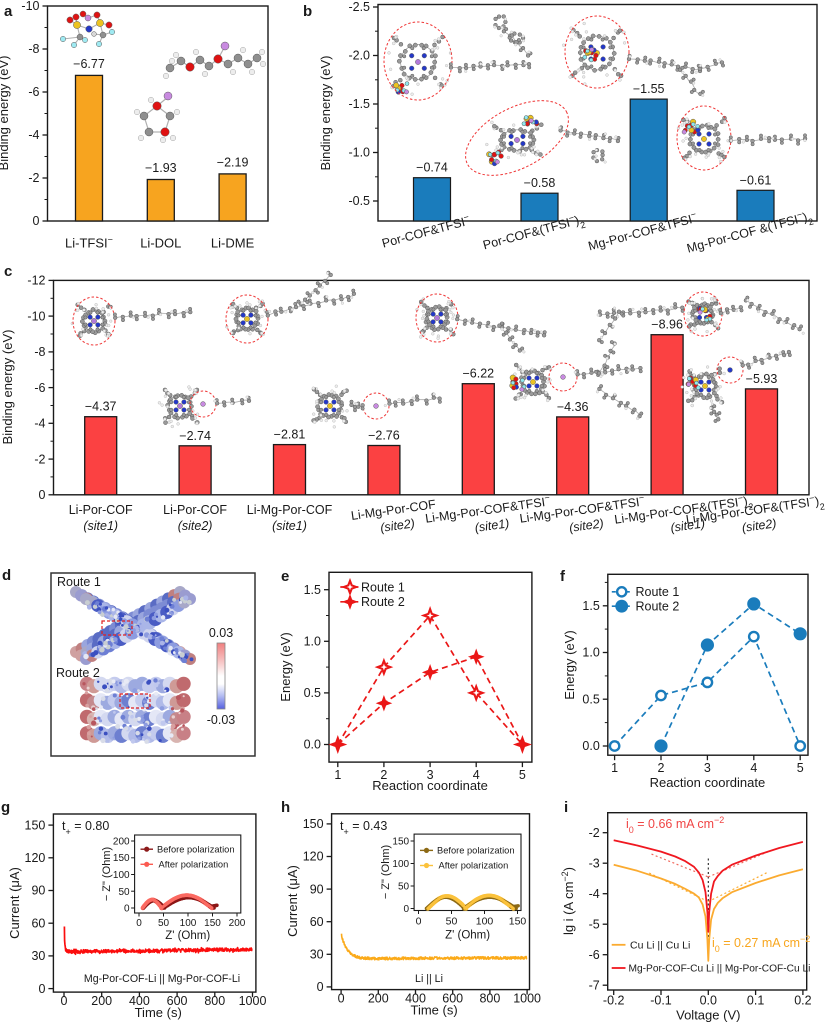 The width and height of the screenshot is (825, 1029). What do you see at coordinates (285, 666) in the screenshot?
I see `svg-text: Energy (eV)` at bounding box center [285, 666].